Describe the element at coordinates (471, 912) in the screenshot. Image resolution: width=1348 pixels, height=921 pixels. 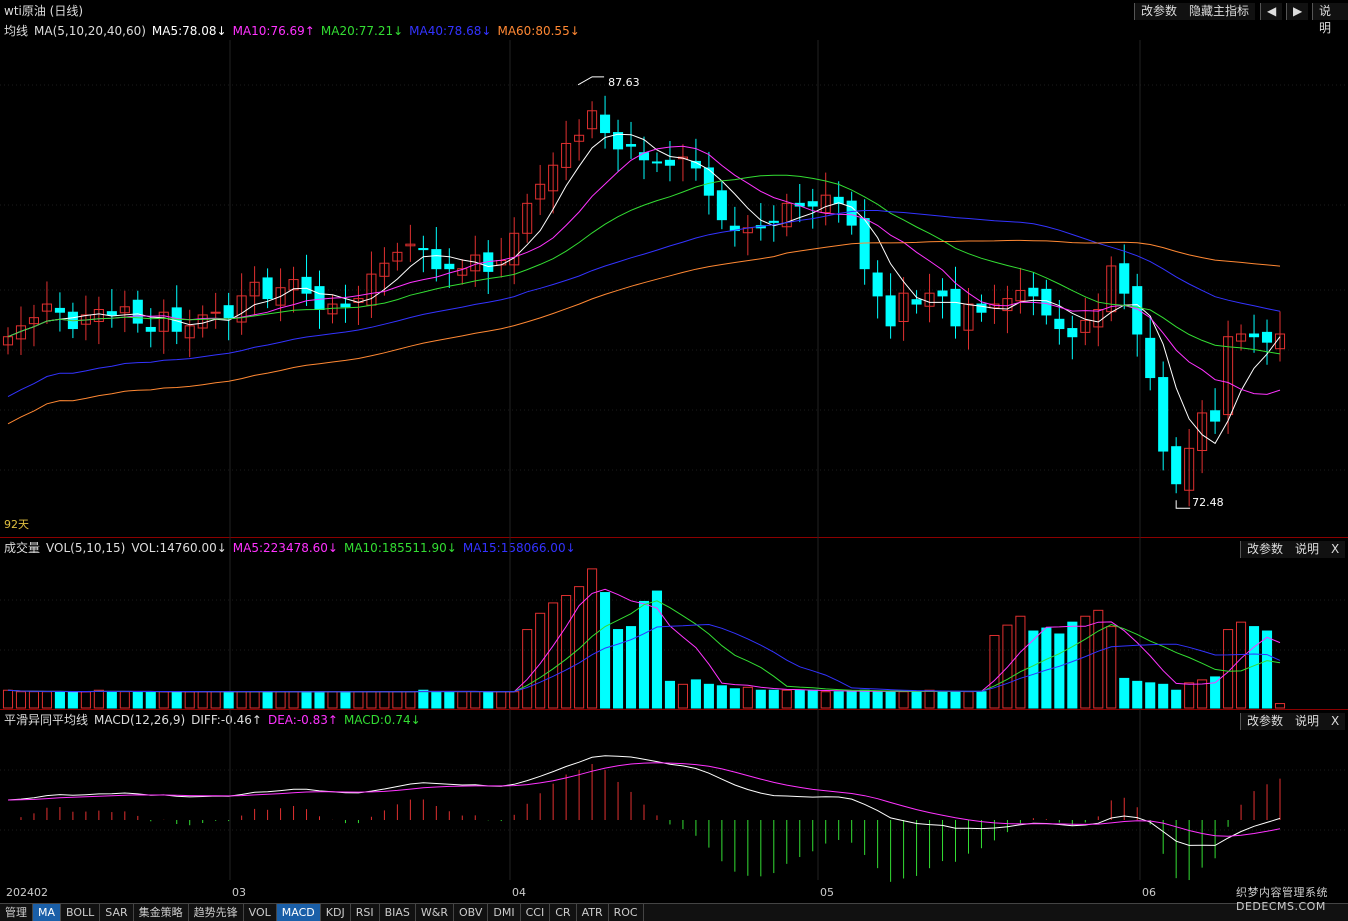
I see `toolbar-tab-12: OBV` at that location.